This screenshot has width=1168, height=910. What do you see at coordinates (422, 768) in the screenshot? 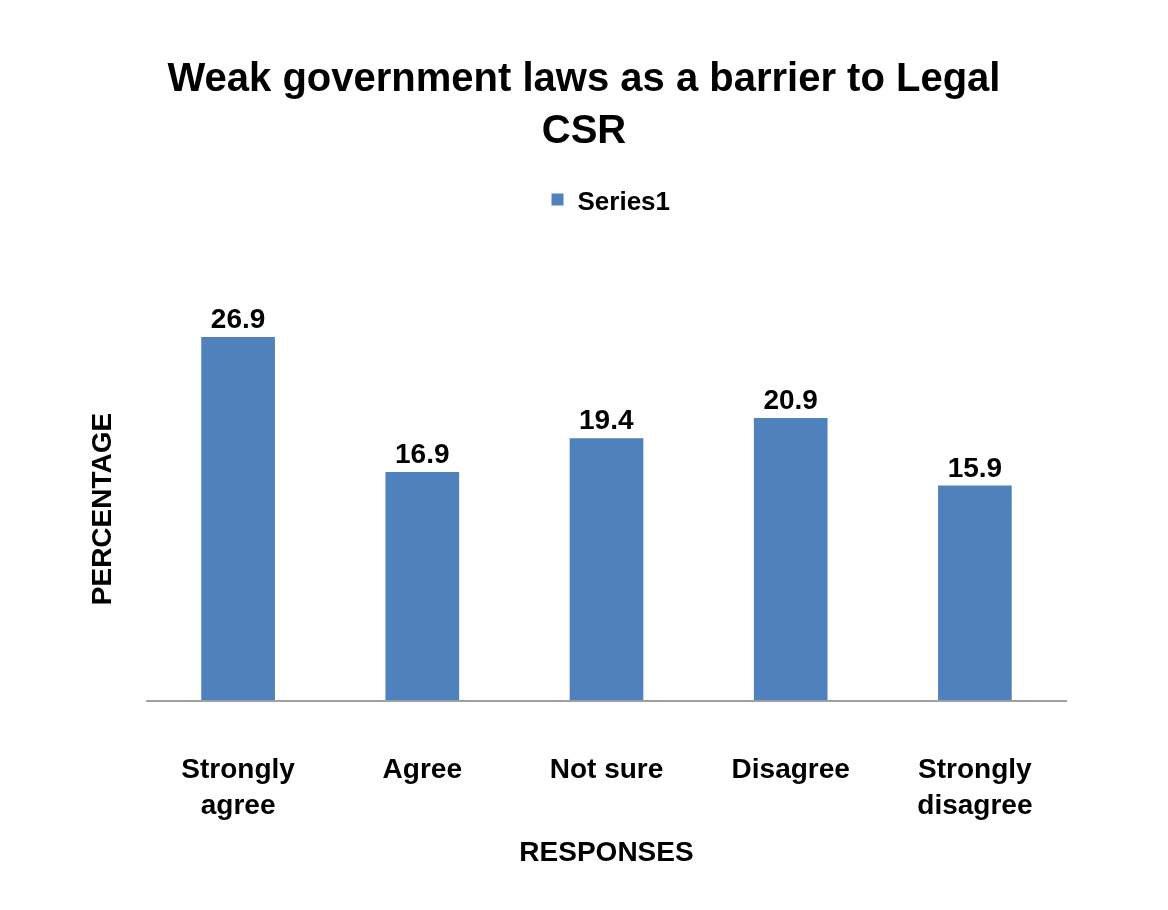
I see `x-tick-label: Agree` at bounding box center [422, 768].